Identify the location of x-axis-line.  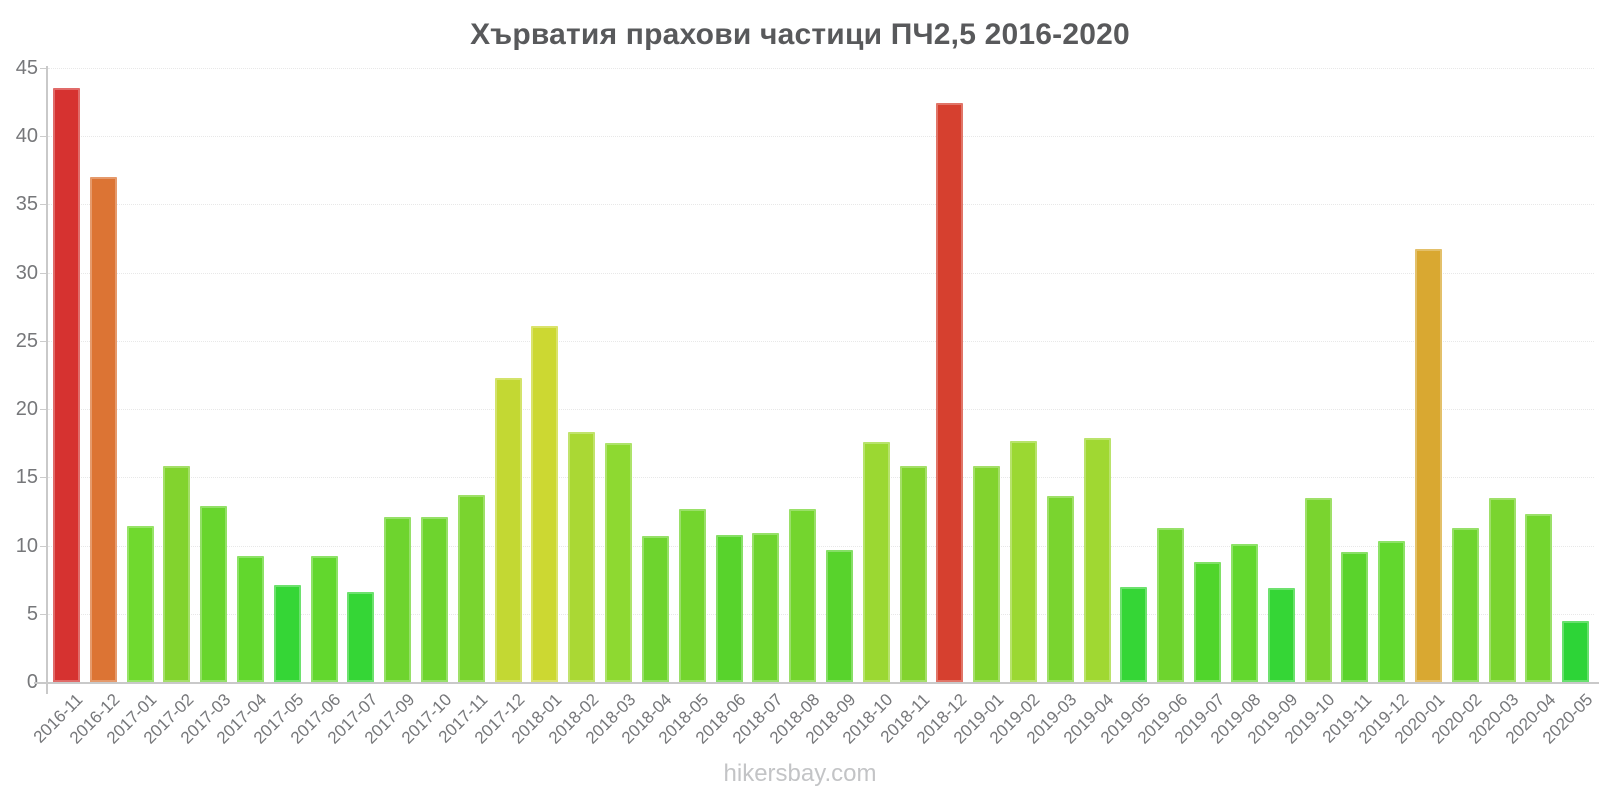
(816, 683).